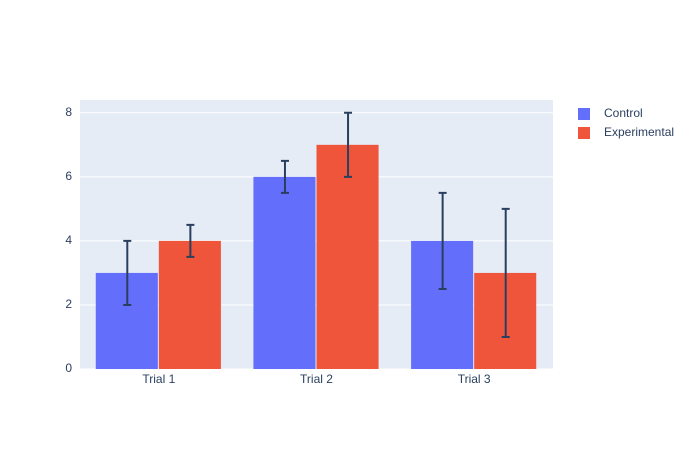 The height and width of the screenshot is (450, 700). I want to click on legend-label: Control, so click(623, 113).